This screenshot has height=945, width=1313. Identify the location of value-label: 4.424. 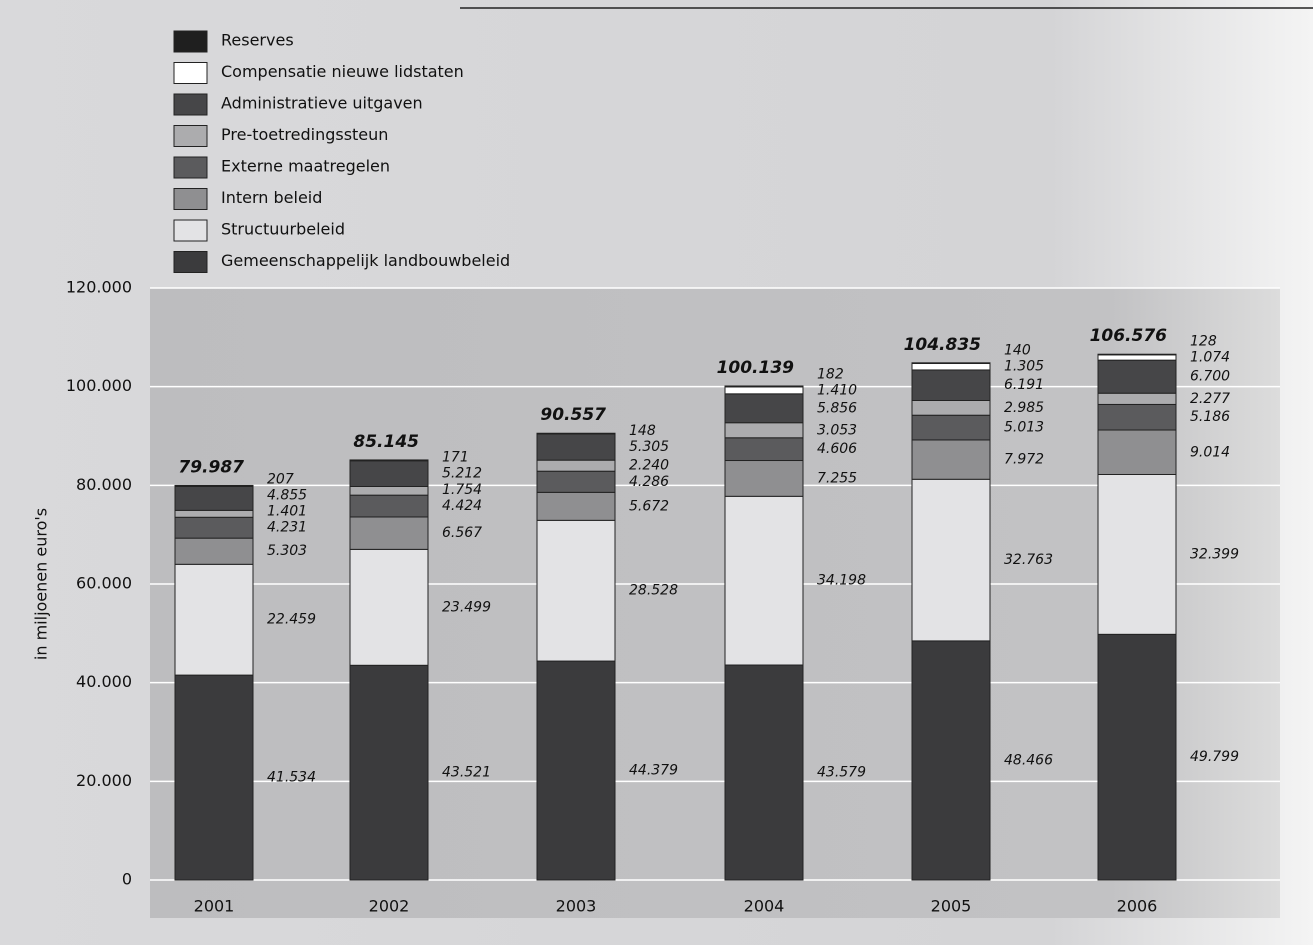
(462, 506).